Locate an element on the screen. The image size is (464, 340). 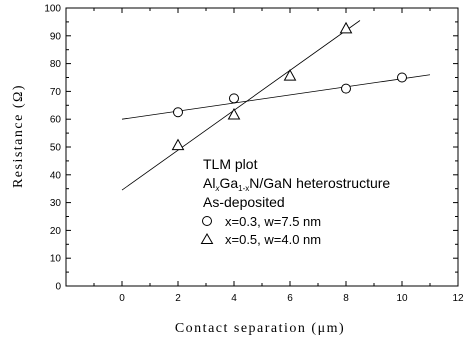
legend-structure: AlxGa1-xN/GaN heterostructure is located at coordinates (296, 184).